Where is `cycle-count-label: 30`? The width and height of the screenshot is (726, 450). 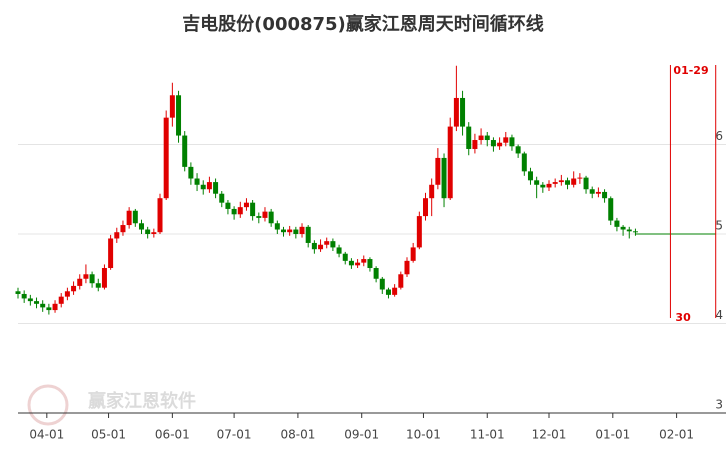
cycle-count-label: 30 is located at coordinates (683, 317).